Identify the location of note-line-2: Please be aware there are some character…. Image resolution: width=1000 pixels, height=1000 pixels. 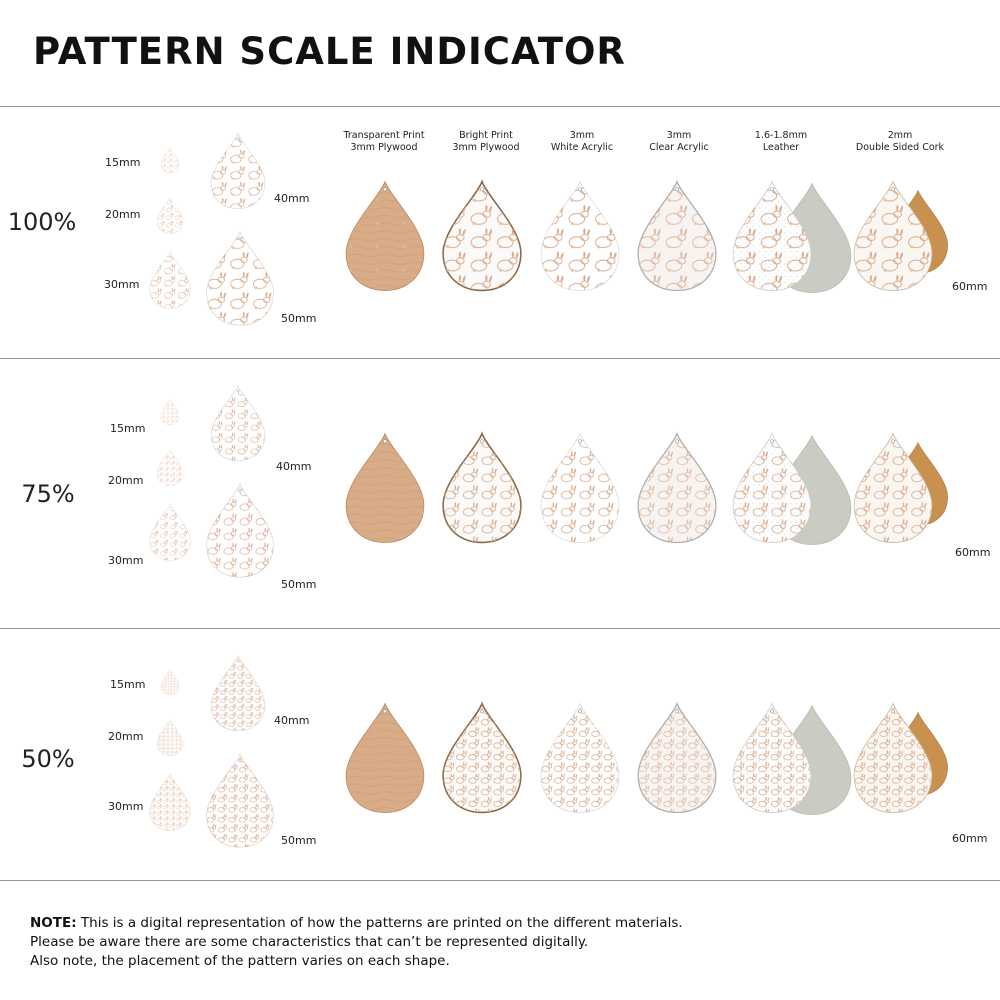
(309, 942).